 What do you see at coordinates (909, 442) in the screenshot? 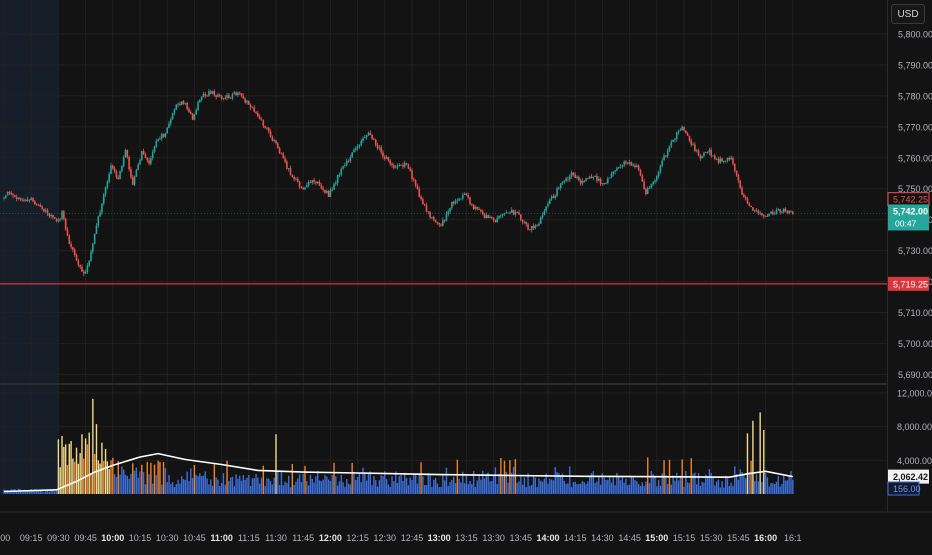
I see `volume-axis: 12,000.00 8,000.00 4,000.00 2,062.42 156.00` at bounding box center [909, 442].